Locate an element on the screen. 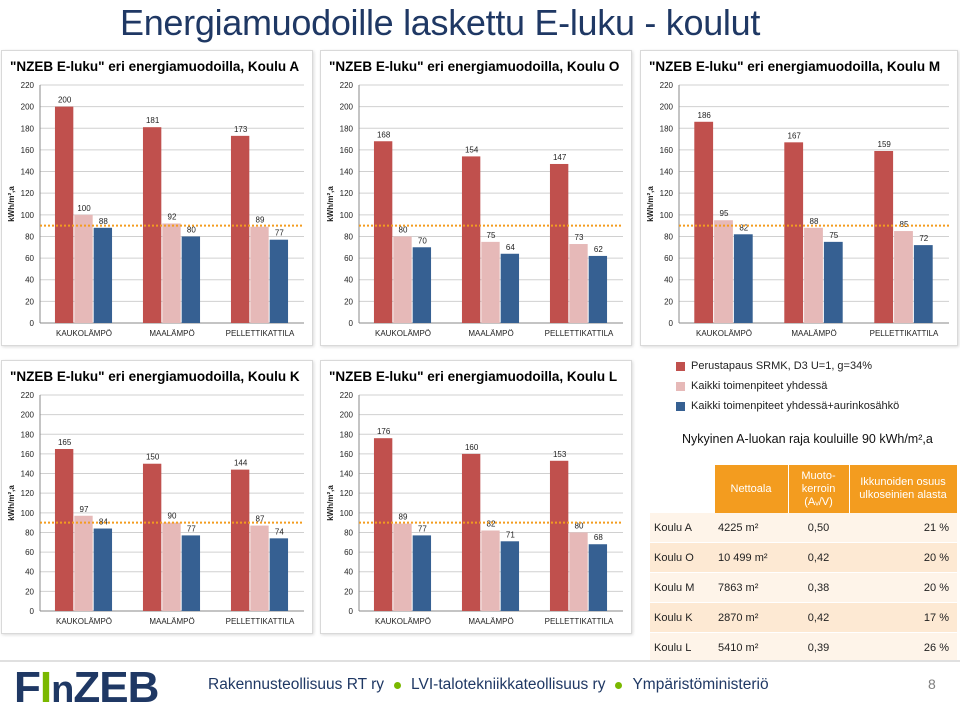 This screenshot has width=960, height=711. legend-label: Kaikki toimenpiteet yhdessä is located at coordinates (759, 386).